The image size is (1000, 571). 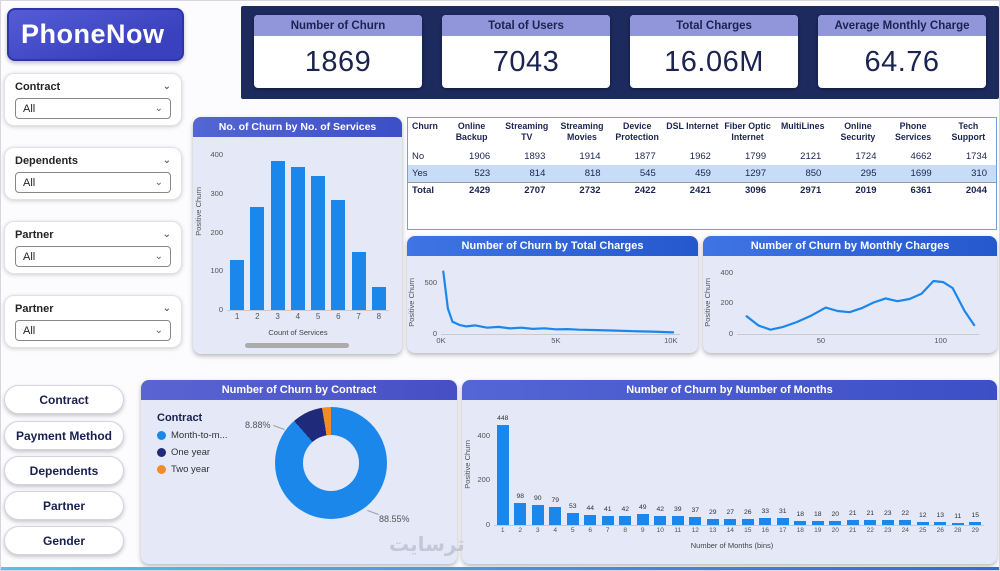 I want to click on donut-callout-small: 8.88%, so click(x=258, y=425).